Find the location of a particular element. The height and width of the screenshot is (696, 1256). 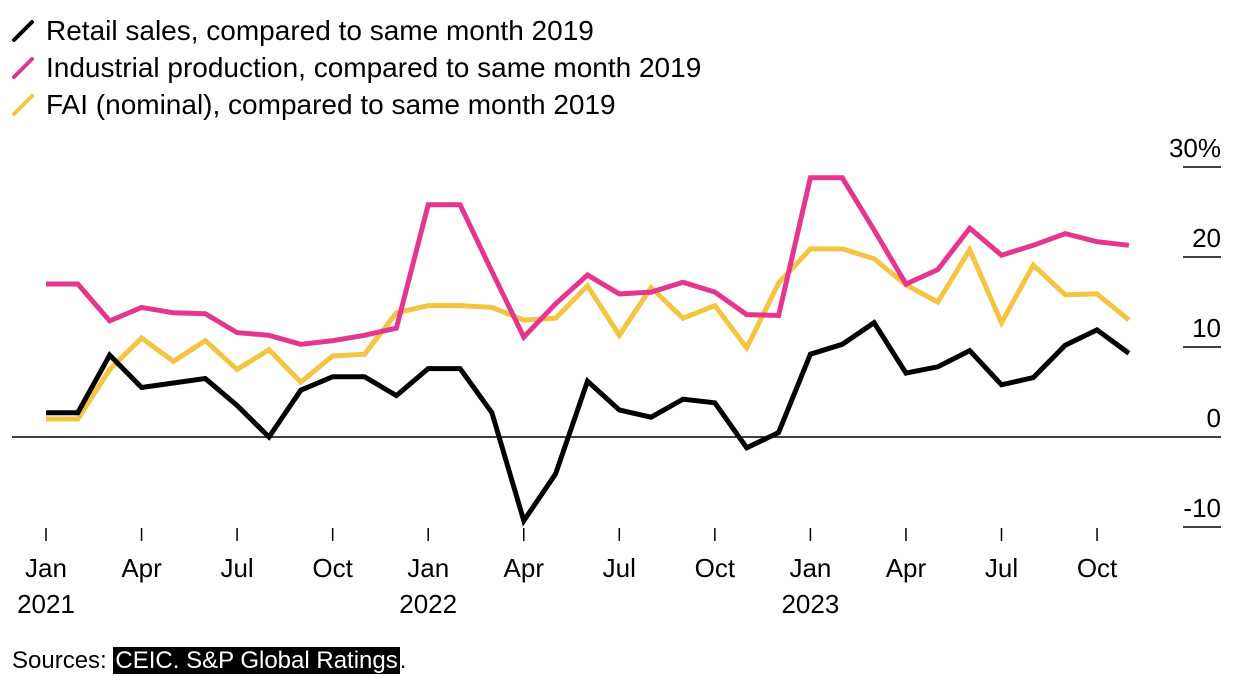

sources-suffix: . is located at coordinates (403, 660).